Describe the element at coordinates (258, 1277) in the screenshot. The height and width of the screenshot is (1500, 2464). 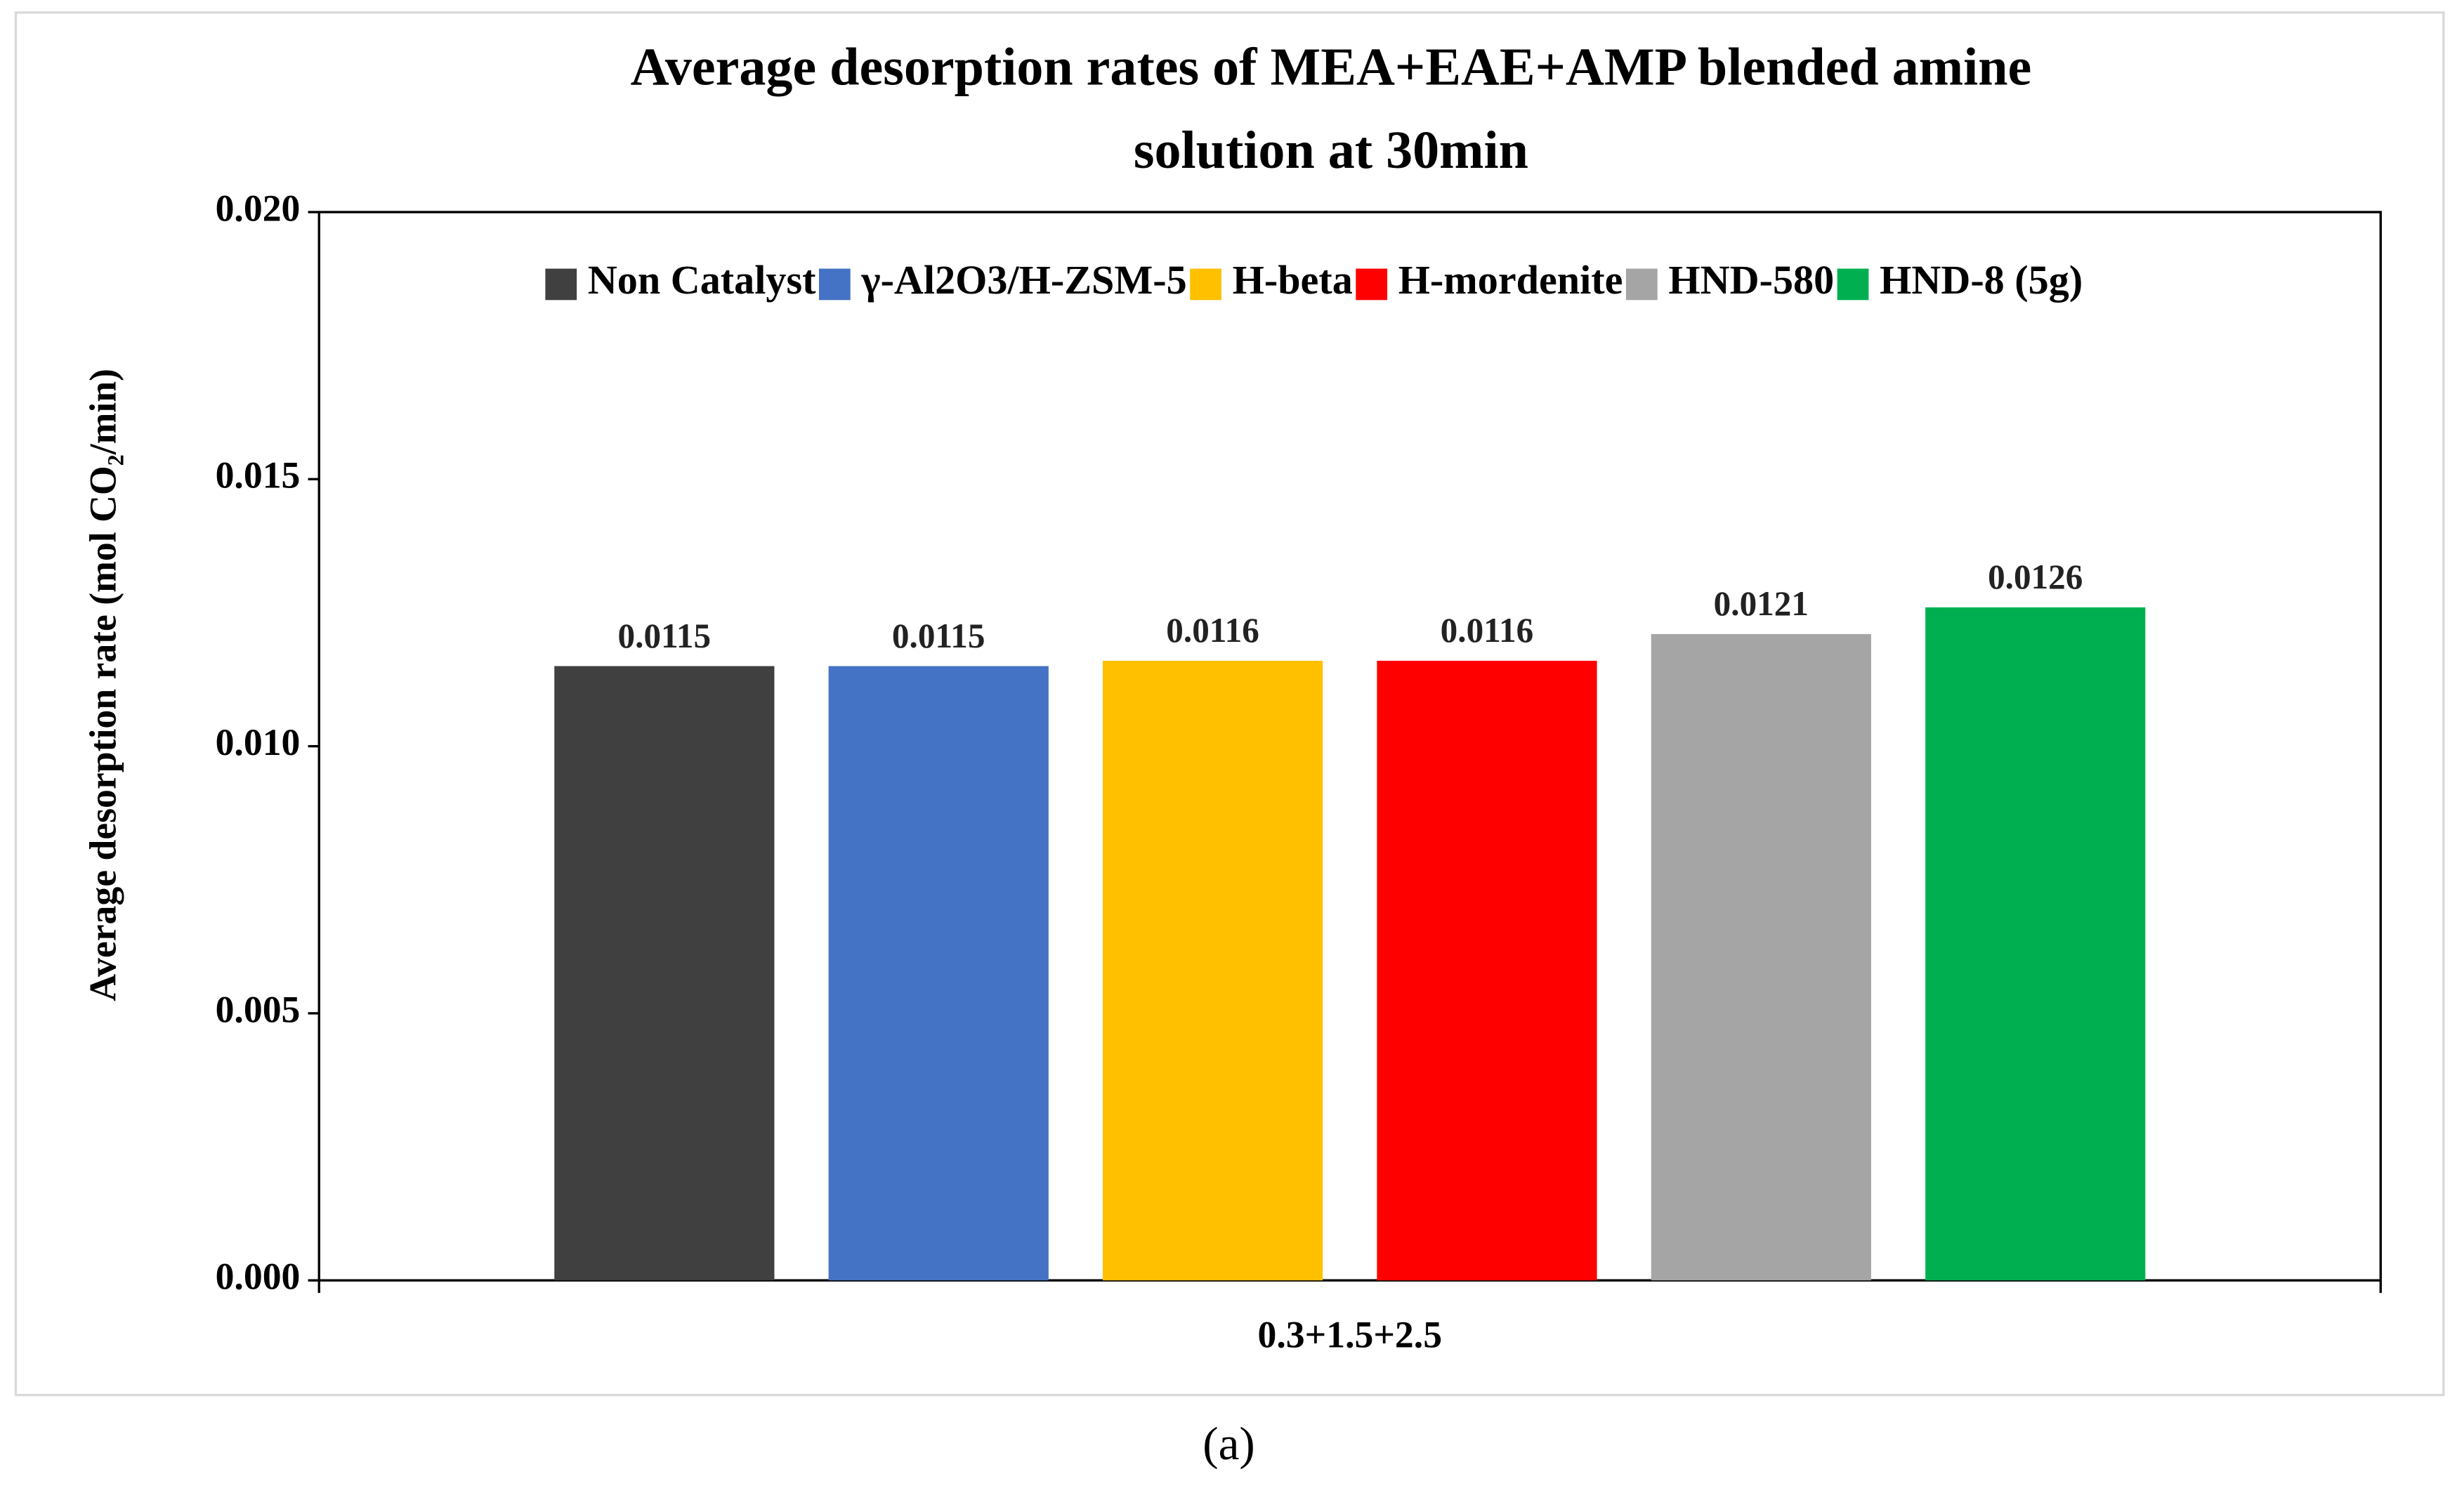
I see `y-tick-label: 0.000` at that location.